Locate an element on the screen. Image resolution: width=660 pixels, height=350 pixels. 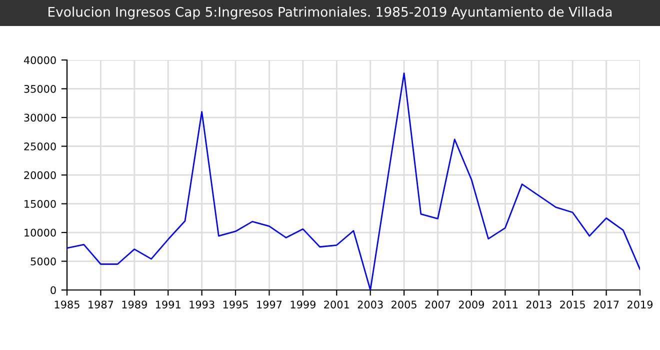
x-tick-label: 2019 is located at coordinates (640, 304).